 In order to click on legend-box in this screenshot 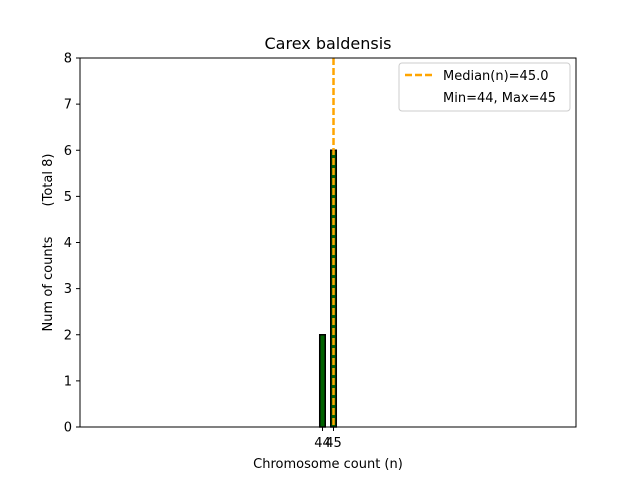, I will do `click(484, 87)`.